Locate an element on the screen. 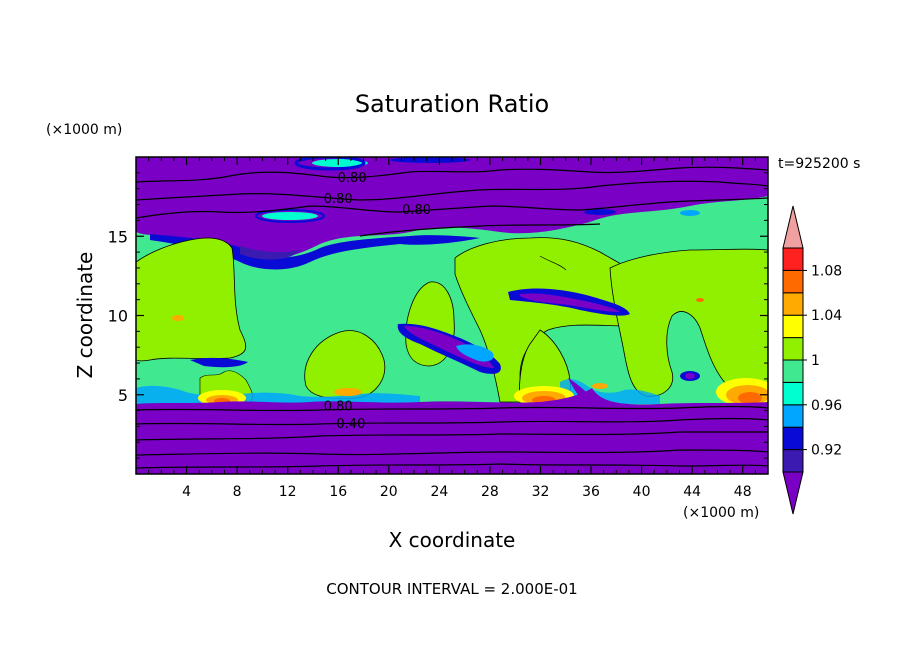 This screenshot has width=904, height=654. colorbar-label: 1 is located at coordinates (815, 361).